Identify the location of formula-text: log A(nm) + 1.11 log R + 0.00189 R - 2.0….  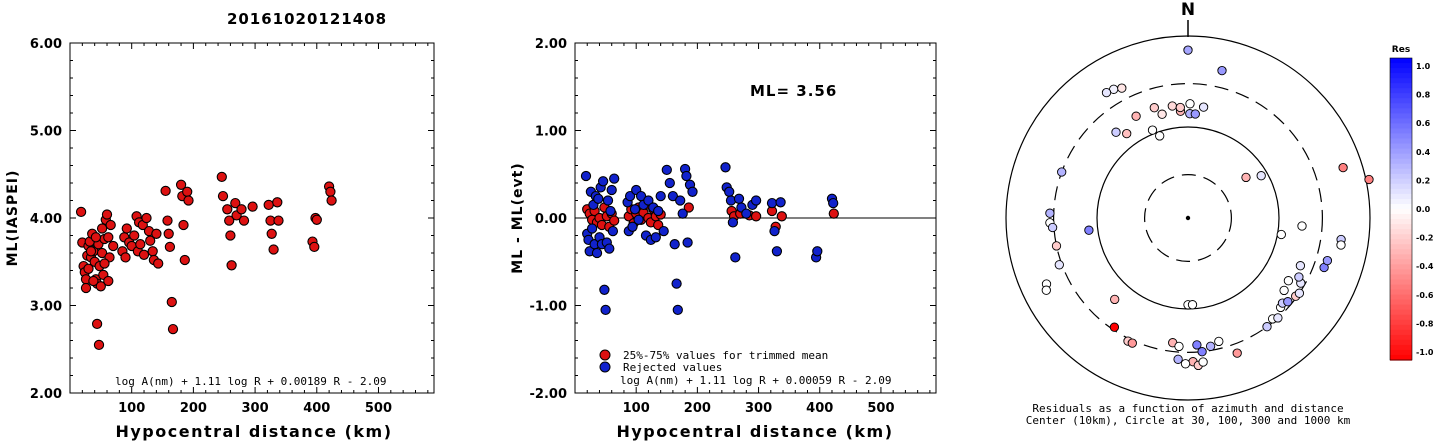
(251, 381).